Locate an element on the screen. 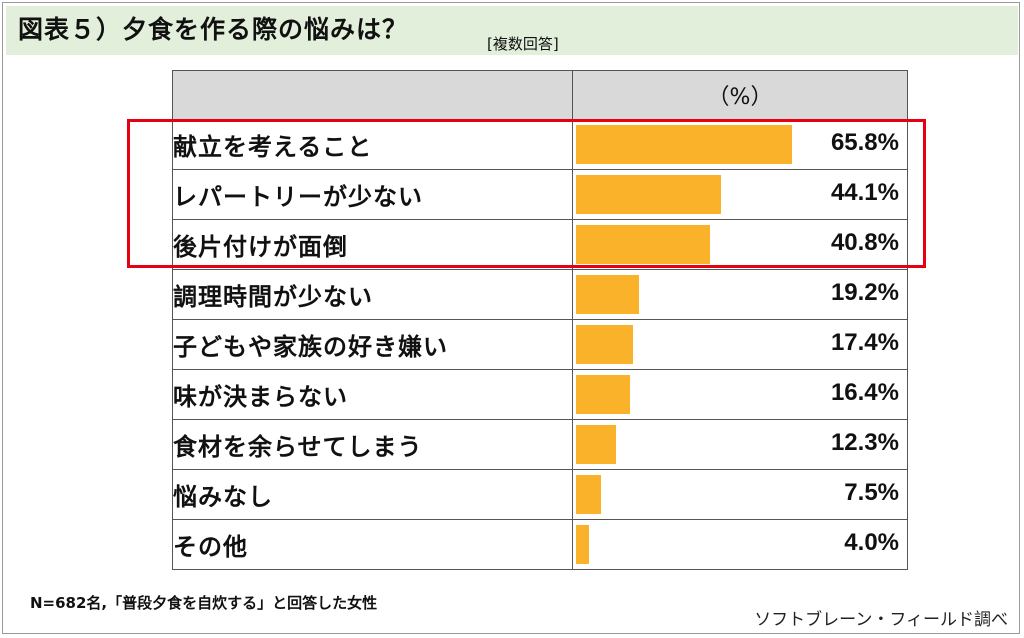 The image size is (1024, 638). category-label: 食材を余らせてしまう is located at coordinates (372, 444).